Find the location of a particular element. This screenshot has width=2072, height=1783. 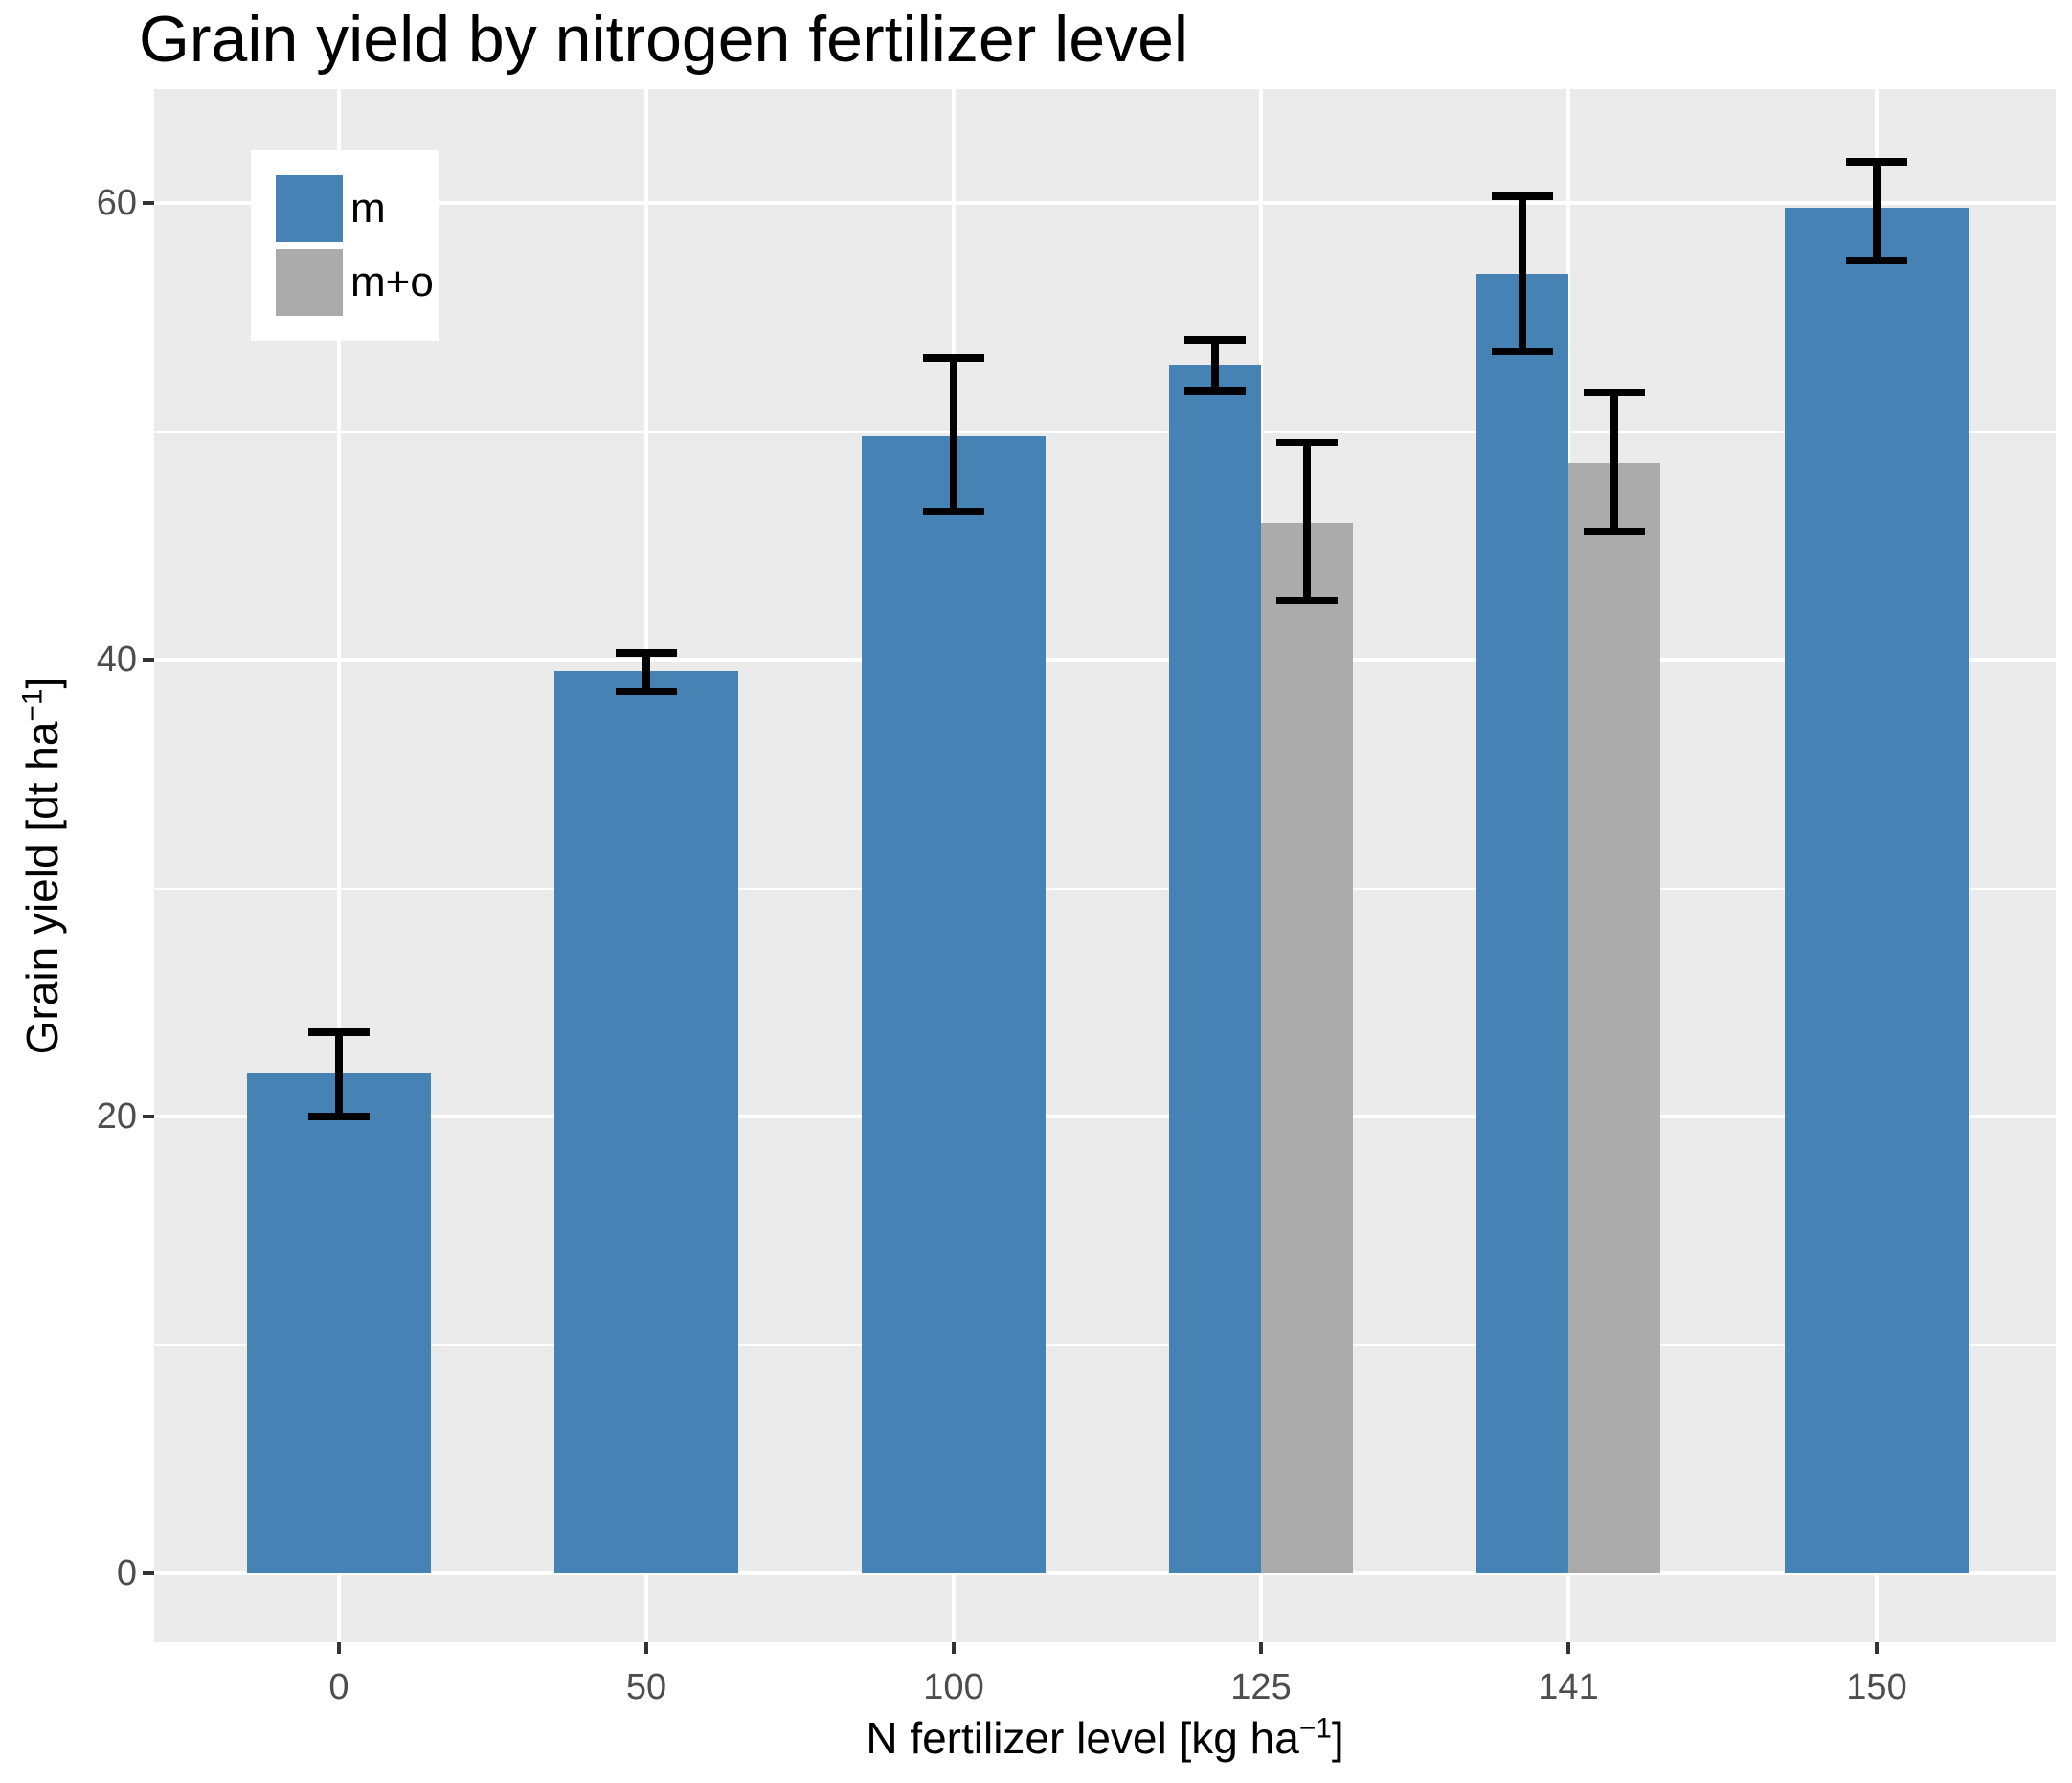

gridline-vertical is located at coordinates (339, 865).